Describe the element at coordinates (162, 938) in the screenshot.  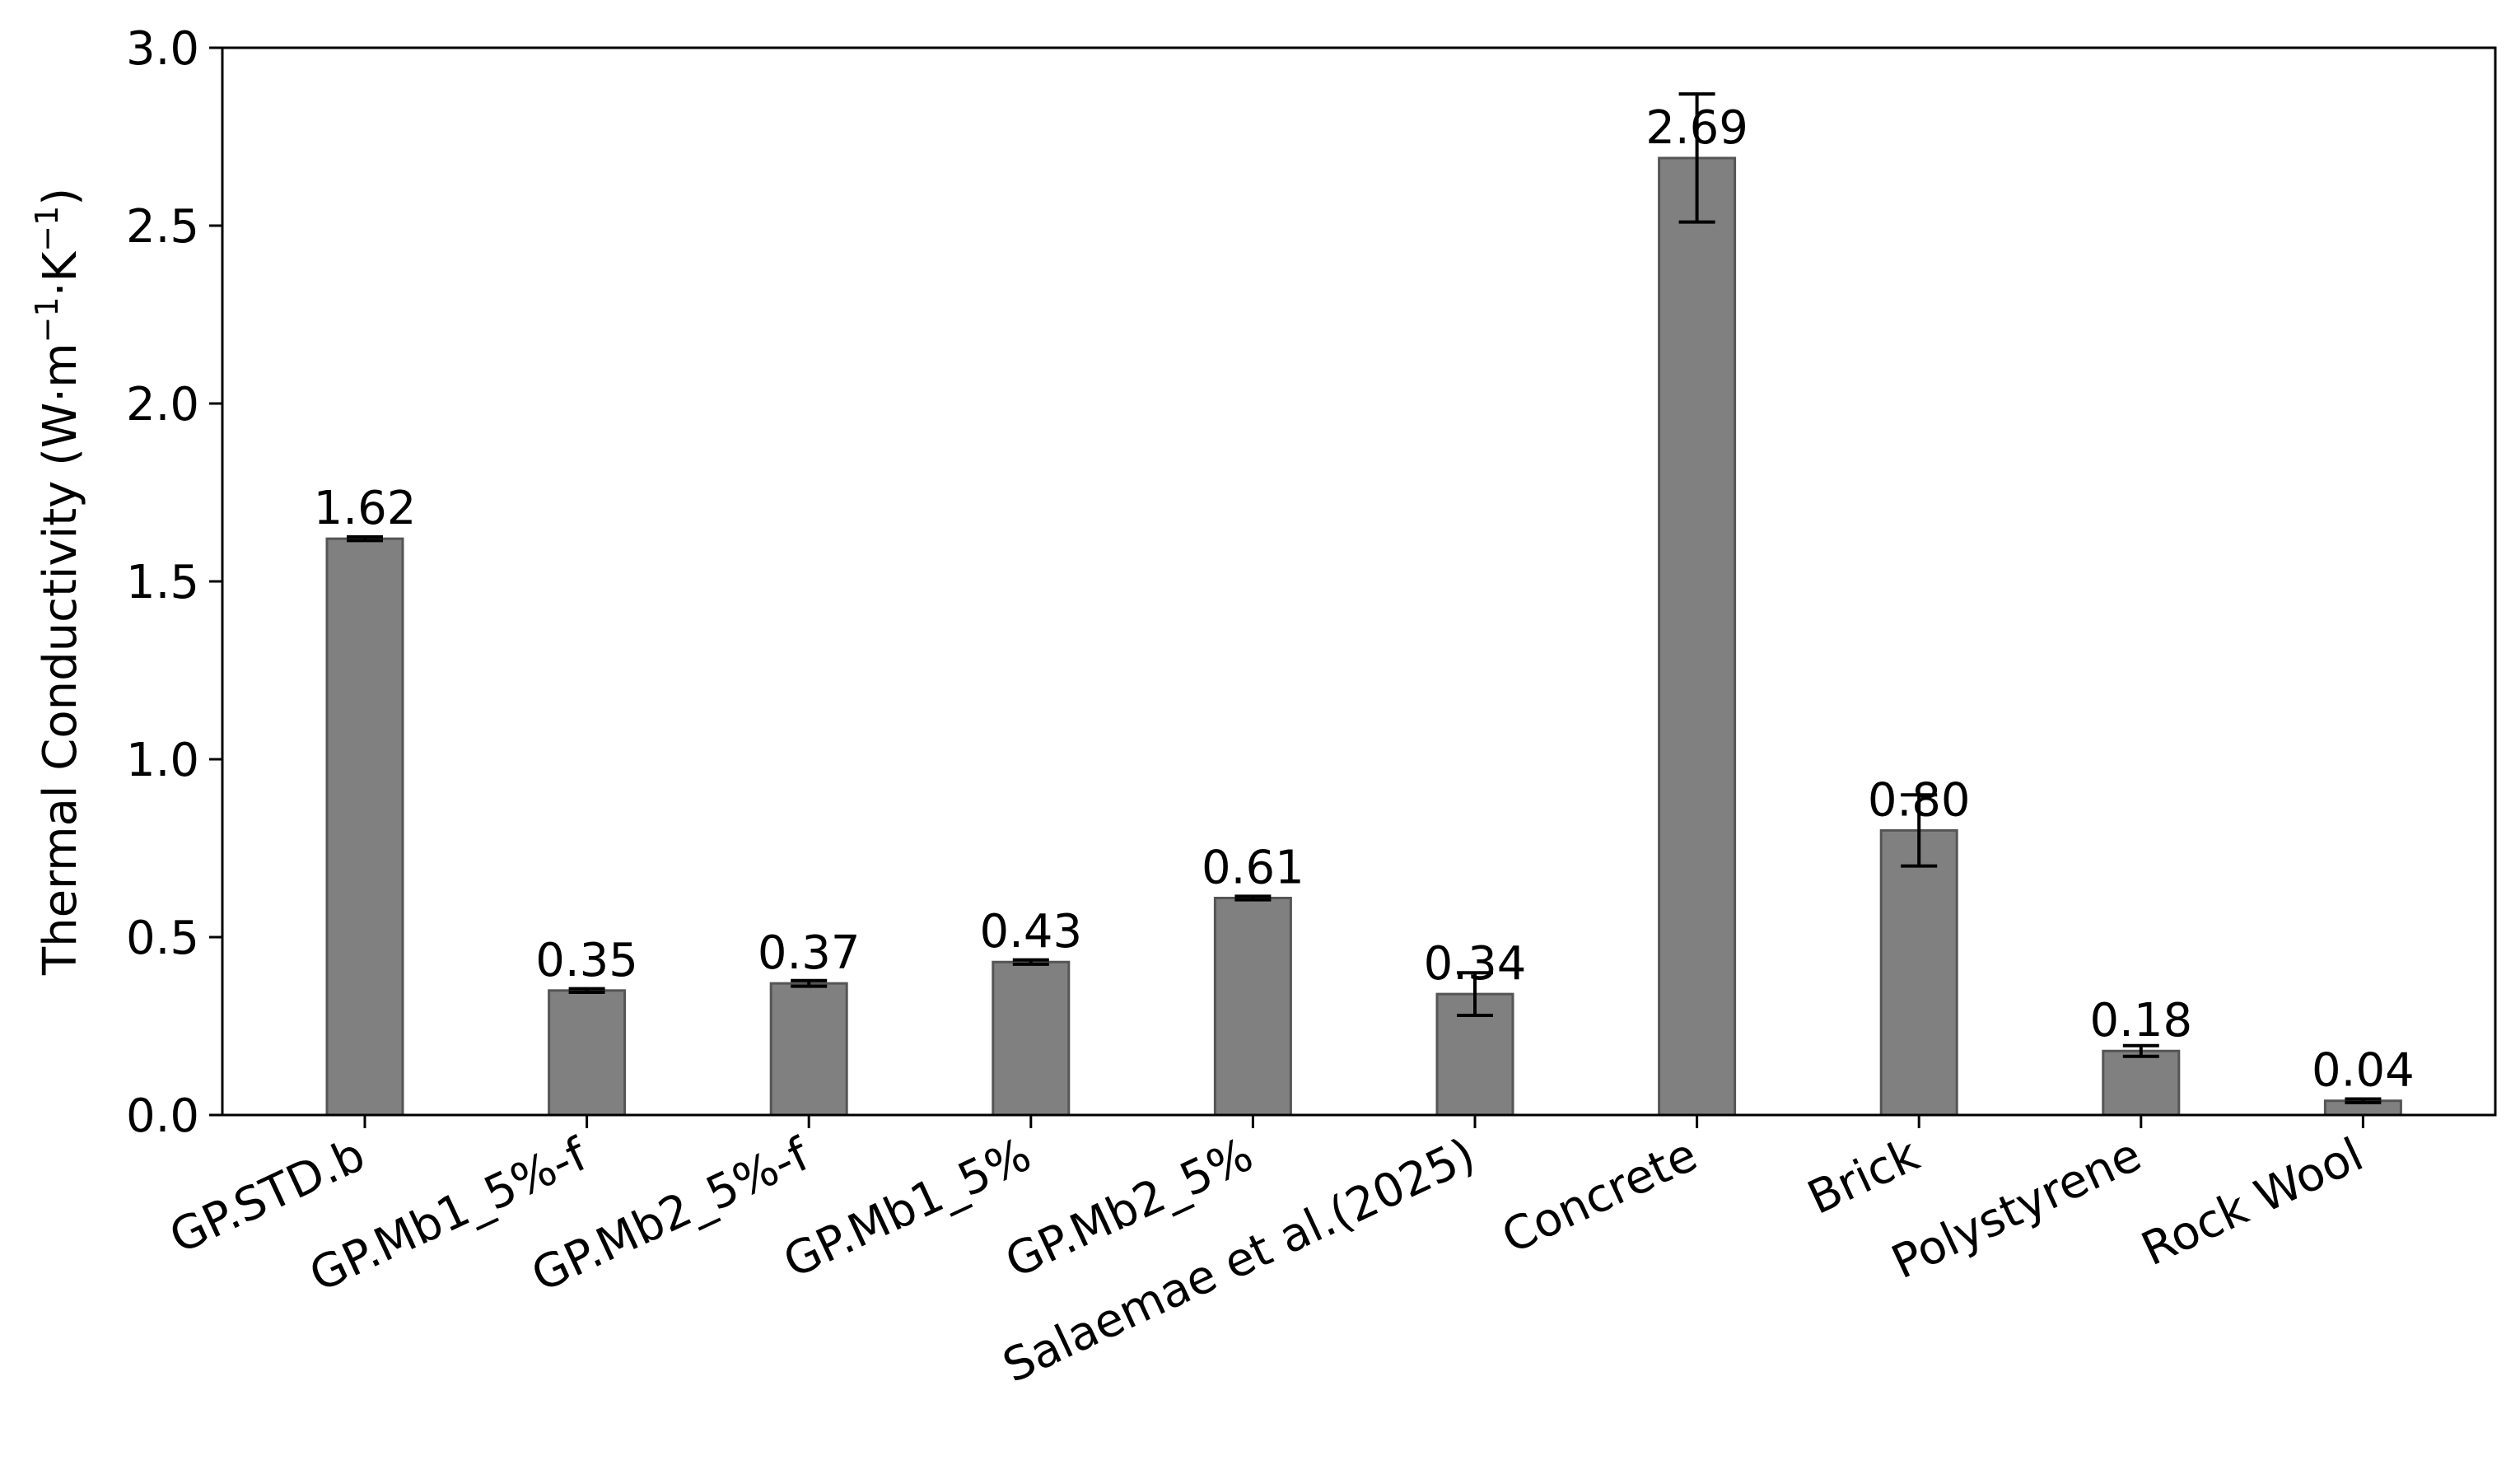
I see `y-tick-label: 0.5` at that location.